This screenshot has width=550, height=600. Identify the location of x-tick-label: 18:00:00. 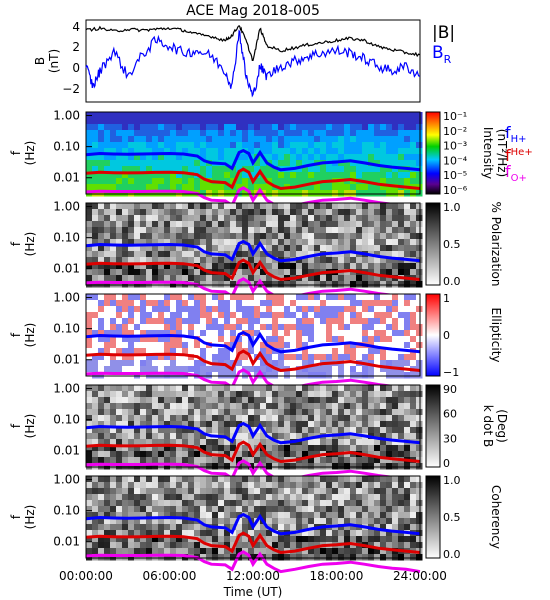
(337, 576).